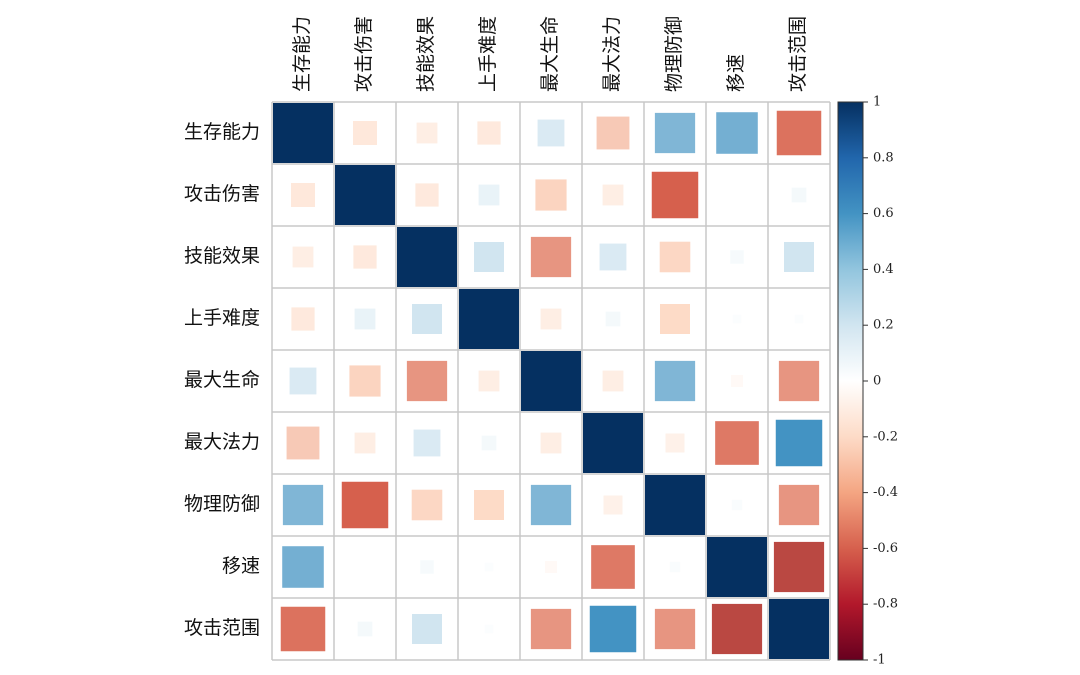 Image resolution: width=1080 pixels, height=675 pixels. What do you see at coordinates (674, 54) in the screenshot?
I see `column-label: 物理防御` at bounding box center [674, 54].